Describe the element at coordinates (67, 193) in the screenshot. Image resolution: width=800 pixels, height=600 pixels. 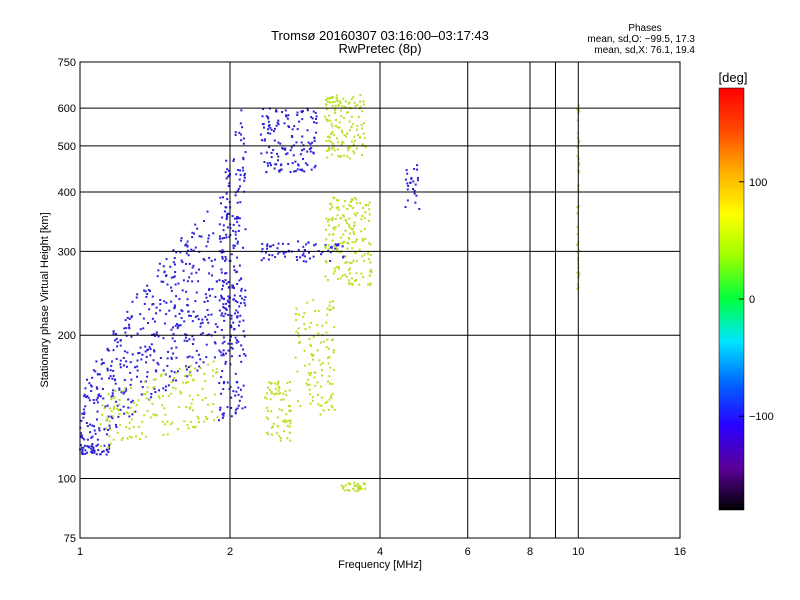
I see `y-tick-label: 400` at that location.